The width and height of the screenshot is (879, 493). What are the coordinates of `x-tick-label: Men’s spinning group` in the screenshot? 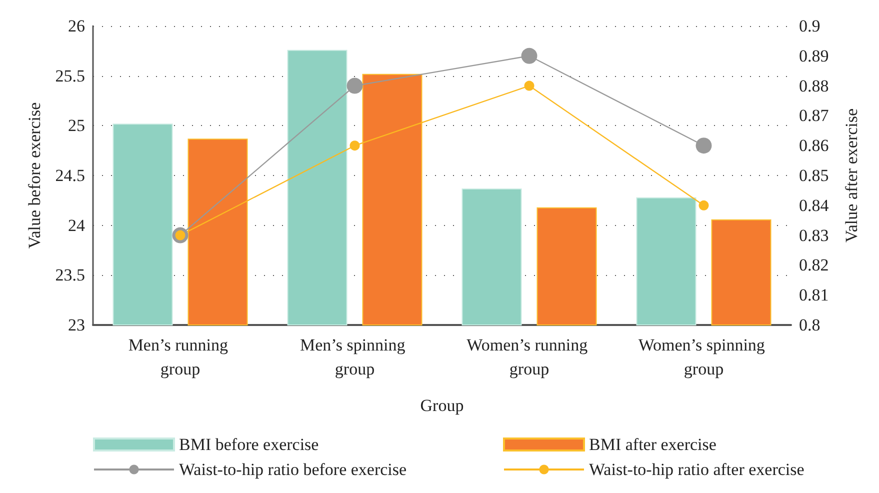 It's located at (355, 357).